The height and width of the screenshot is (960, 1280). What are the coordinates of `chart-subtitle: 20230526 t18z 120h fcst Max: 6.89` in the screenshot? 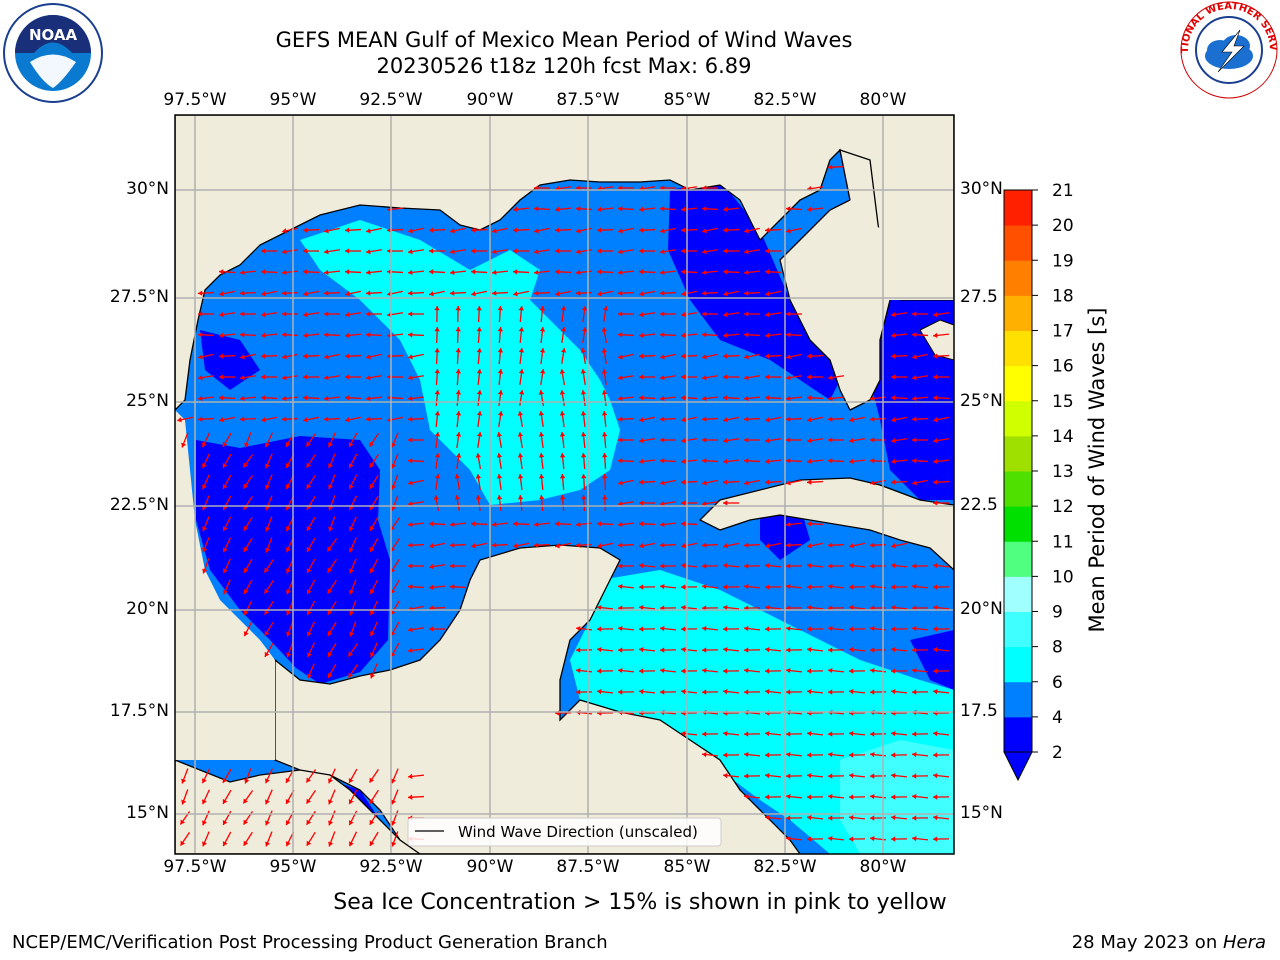 It's located at (564, 66).